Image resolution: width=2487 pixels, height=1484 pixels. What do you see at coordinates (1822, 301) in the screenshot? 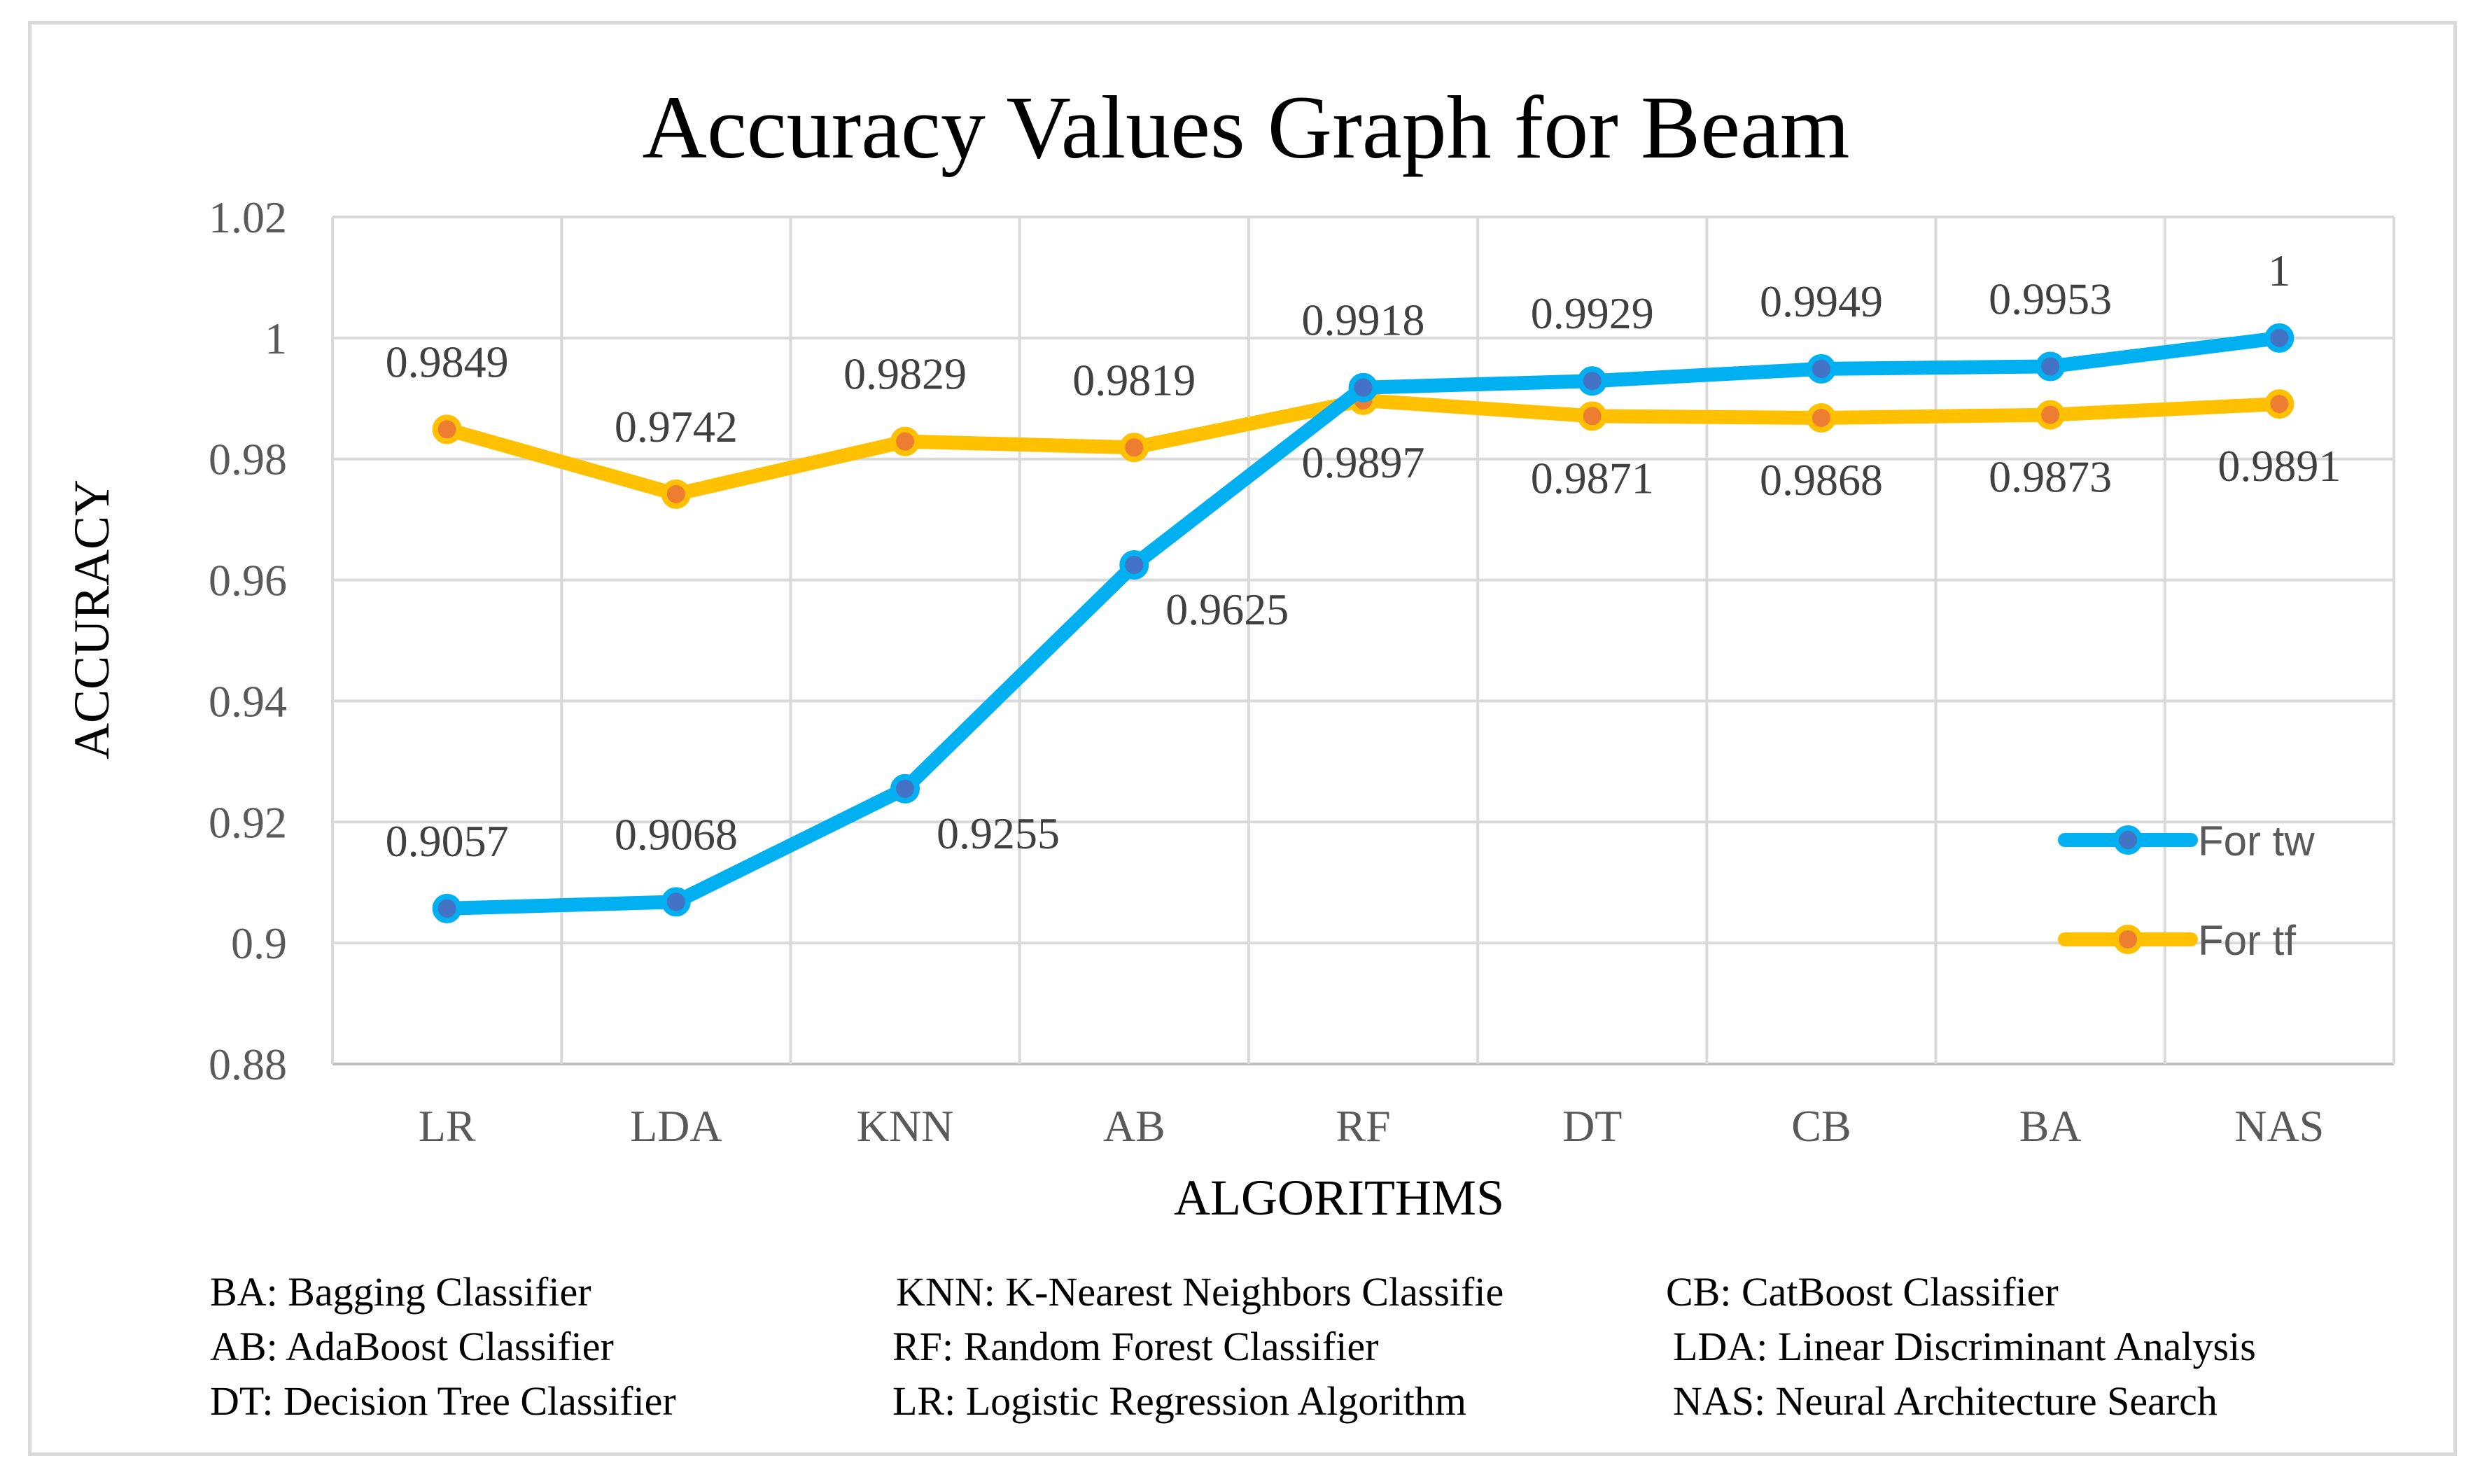
I see `data-label: 0.9949` at bounding box center [1822, 301].